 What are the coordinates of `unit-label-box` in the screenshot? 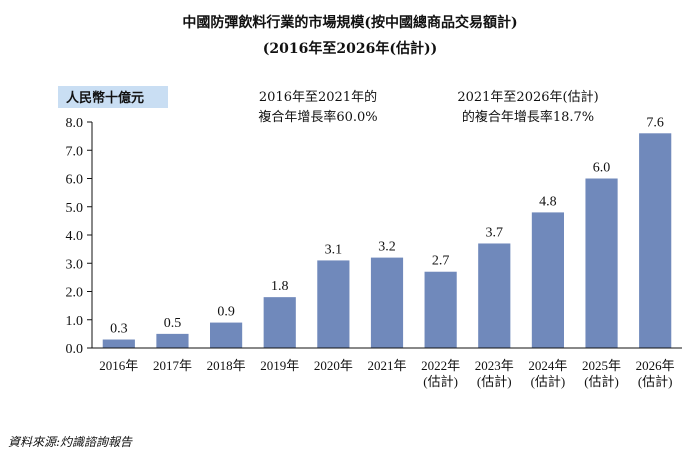 It's located at (113, 97).